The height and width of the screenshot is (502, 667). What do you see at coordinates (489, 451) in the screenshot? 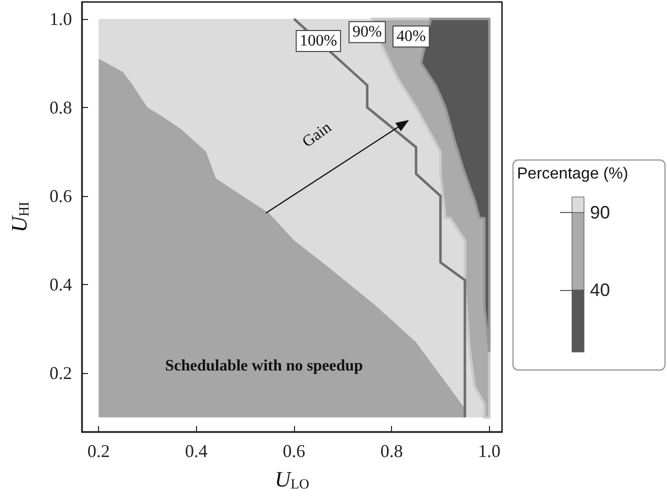
I see `x-tick-label: 1.0` at bounding box center [489, 451].